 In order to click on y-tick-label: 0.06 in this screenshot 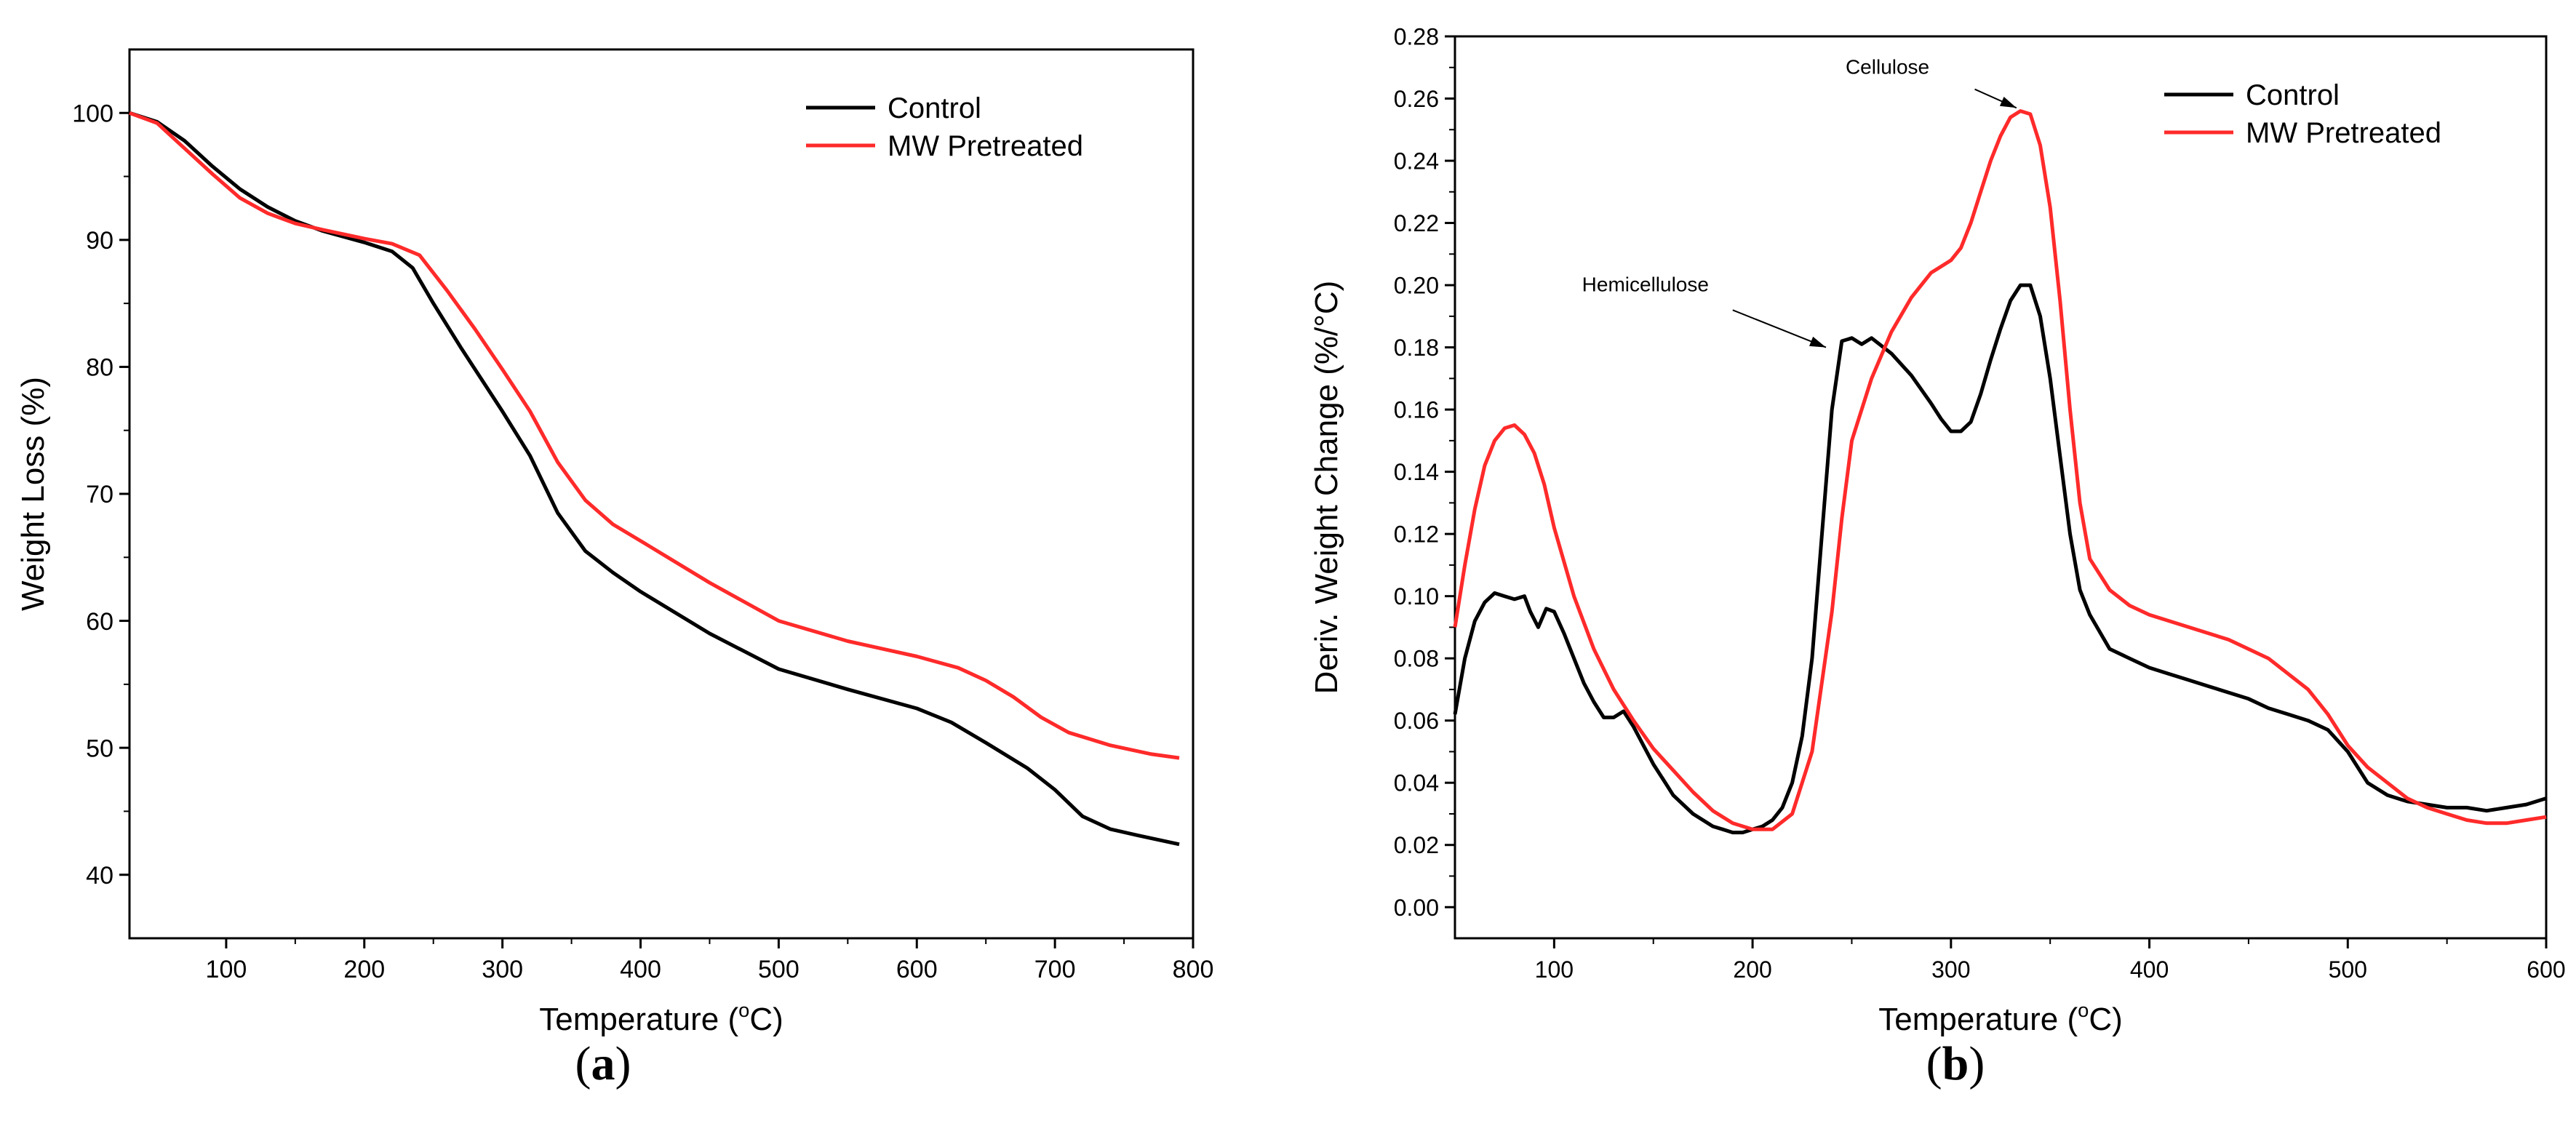, I will do `click(1416, 721)`.